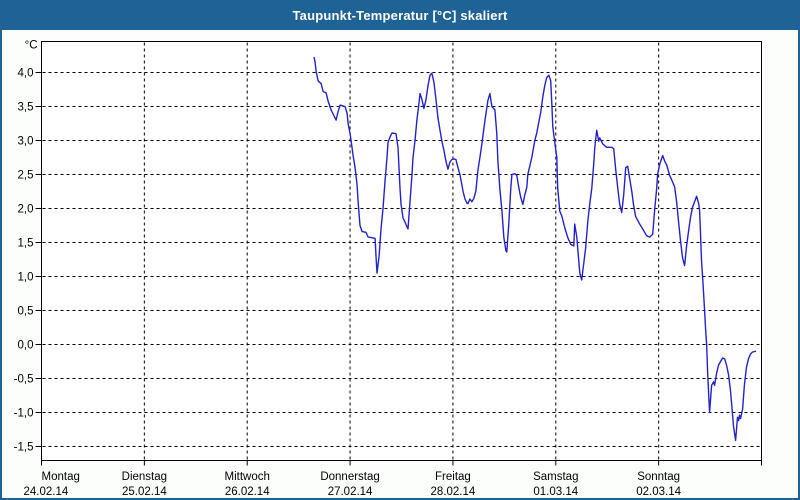 The height and width of the screenshot is (500, 800). I want to click on y-tick-label: 2,5, so click(26, 176).